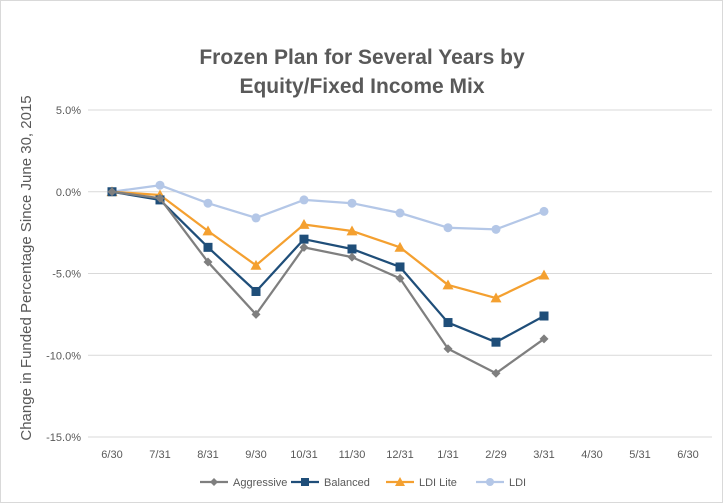 Image resolution: width=723 pixels, height=503 pixels. Describe the element at coordinates (362, 57) in the screenshot. I see `chart-title-line-1: Frozen Plan for Several Years by` at that location.